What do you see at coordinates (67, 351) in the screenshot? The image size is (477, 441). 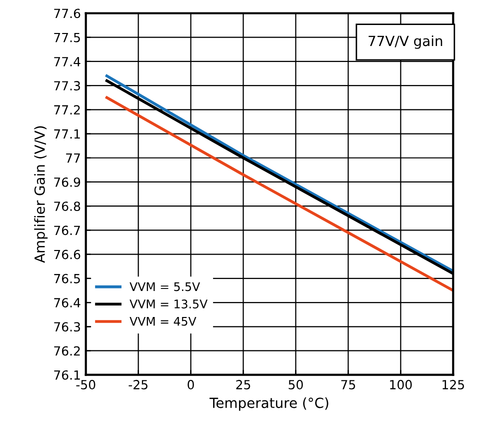 I see `y-tick-label: 76.2` at bounding box center [67, 351].